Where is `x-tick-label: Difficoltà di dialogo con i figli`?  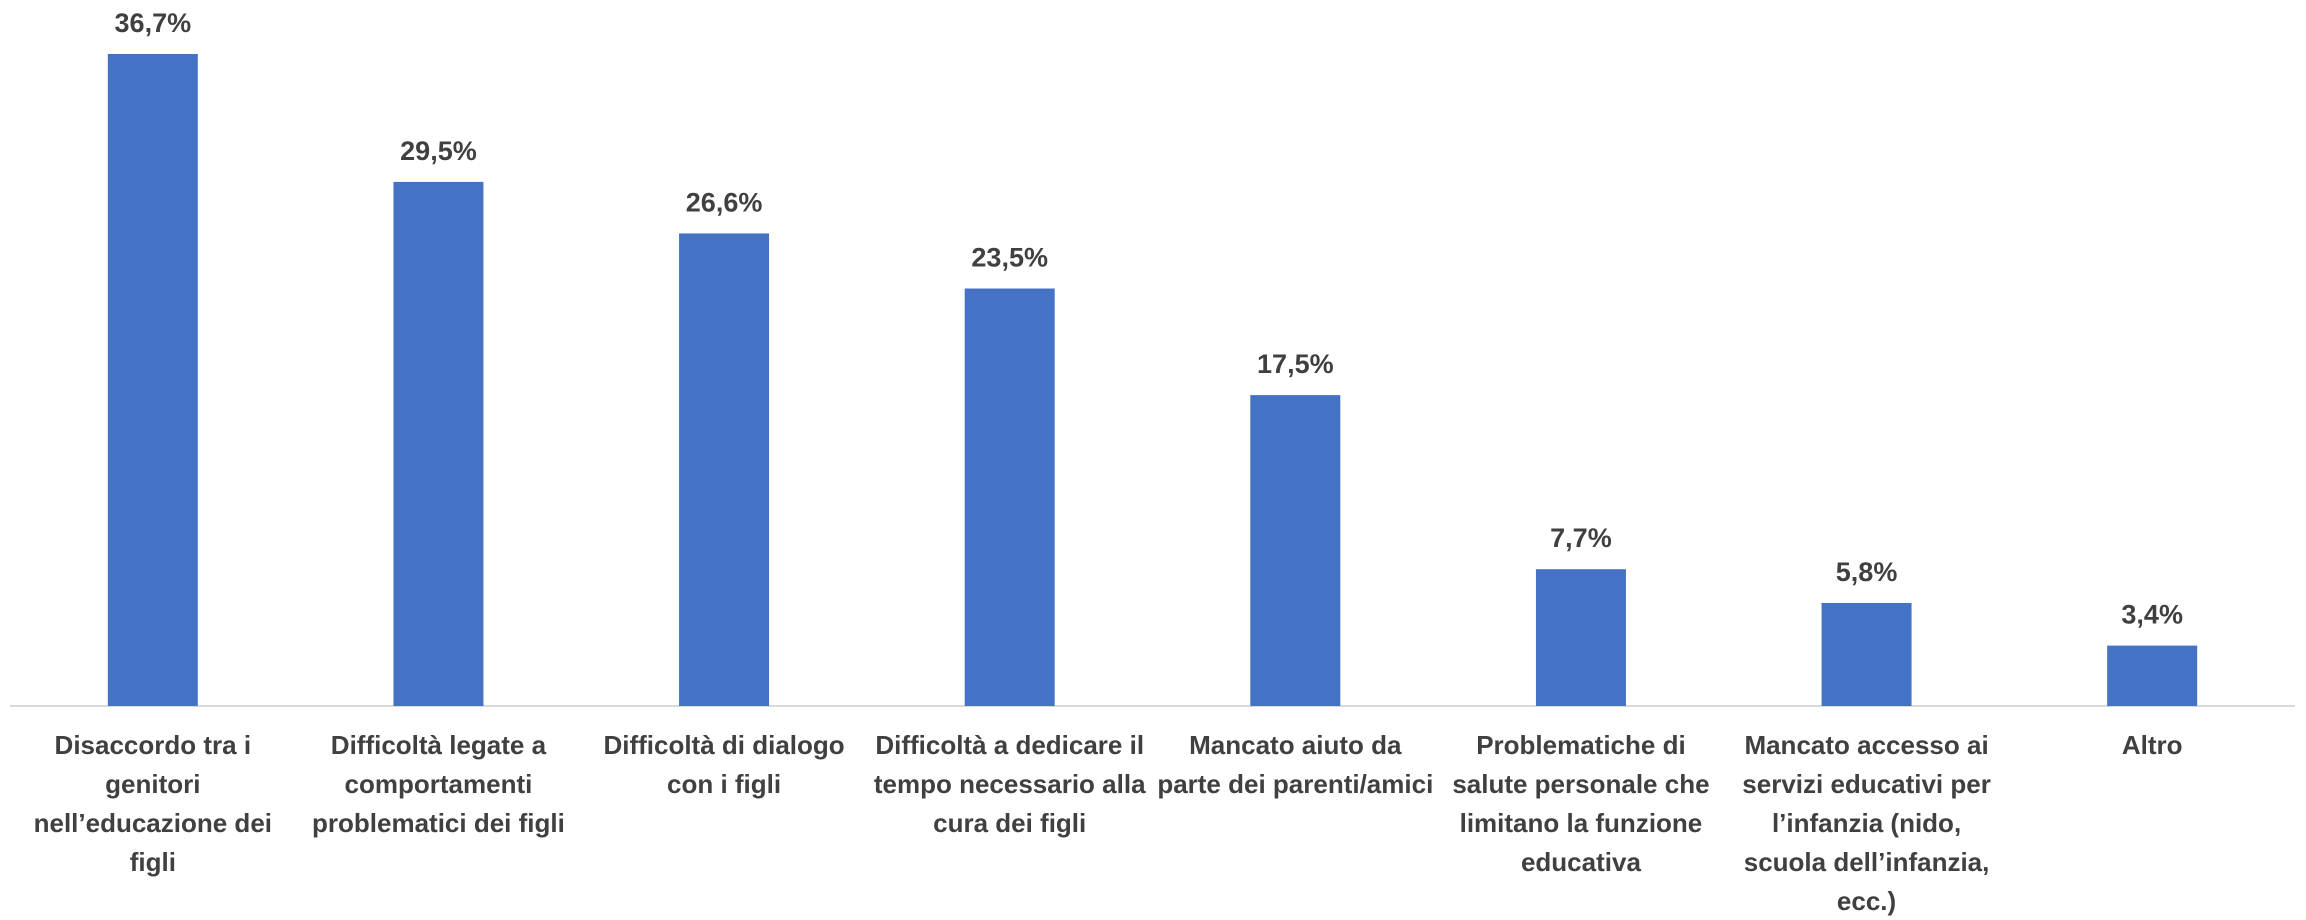
x-tick-label: Difficoltà di dialogo con i figli is located at coordinates (724, 764).